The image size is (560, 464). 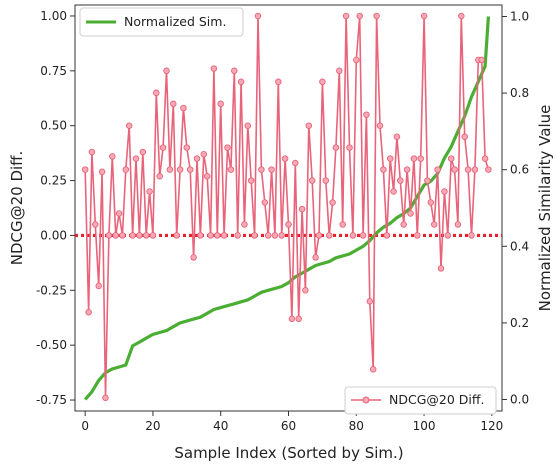 What do you see at coordinates (356, 426) in the screenshot?
I see `x-tick-label: 80` at bounding box center [356, 426].